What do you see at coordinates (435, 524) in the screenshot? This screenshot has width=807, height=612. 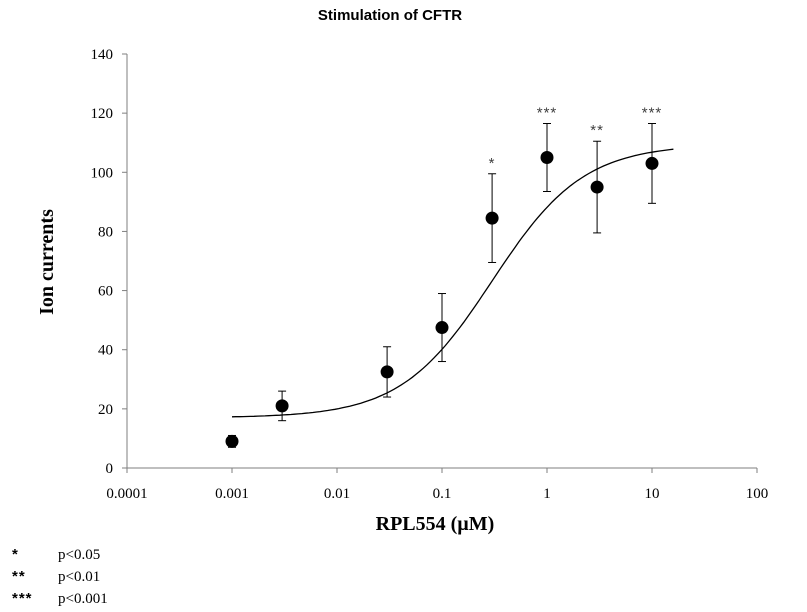 I see `x-axis-title: RPL554 (µM)` at bounding box center [435, 524].